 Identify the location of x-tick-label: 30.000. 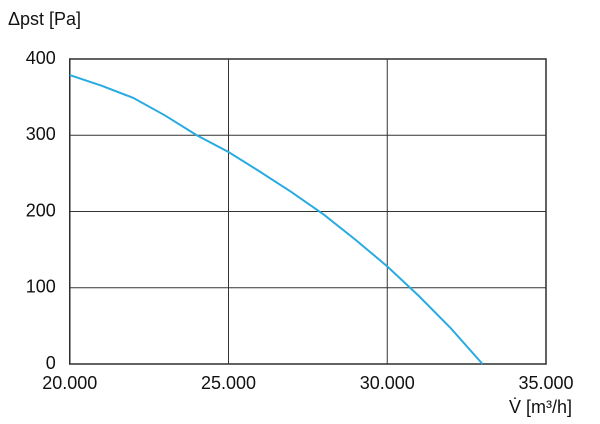
(387, 383).